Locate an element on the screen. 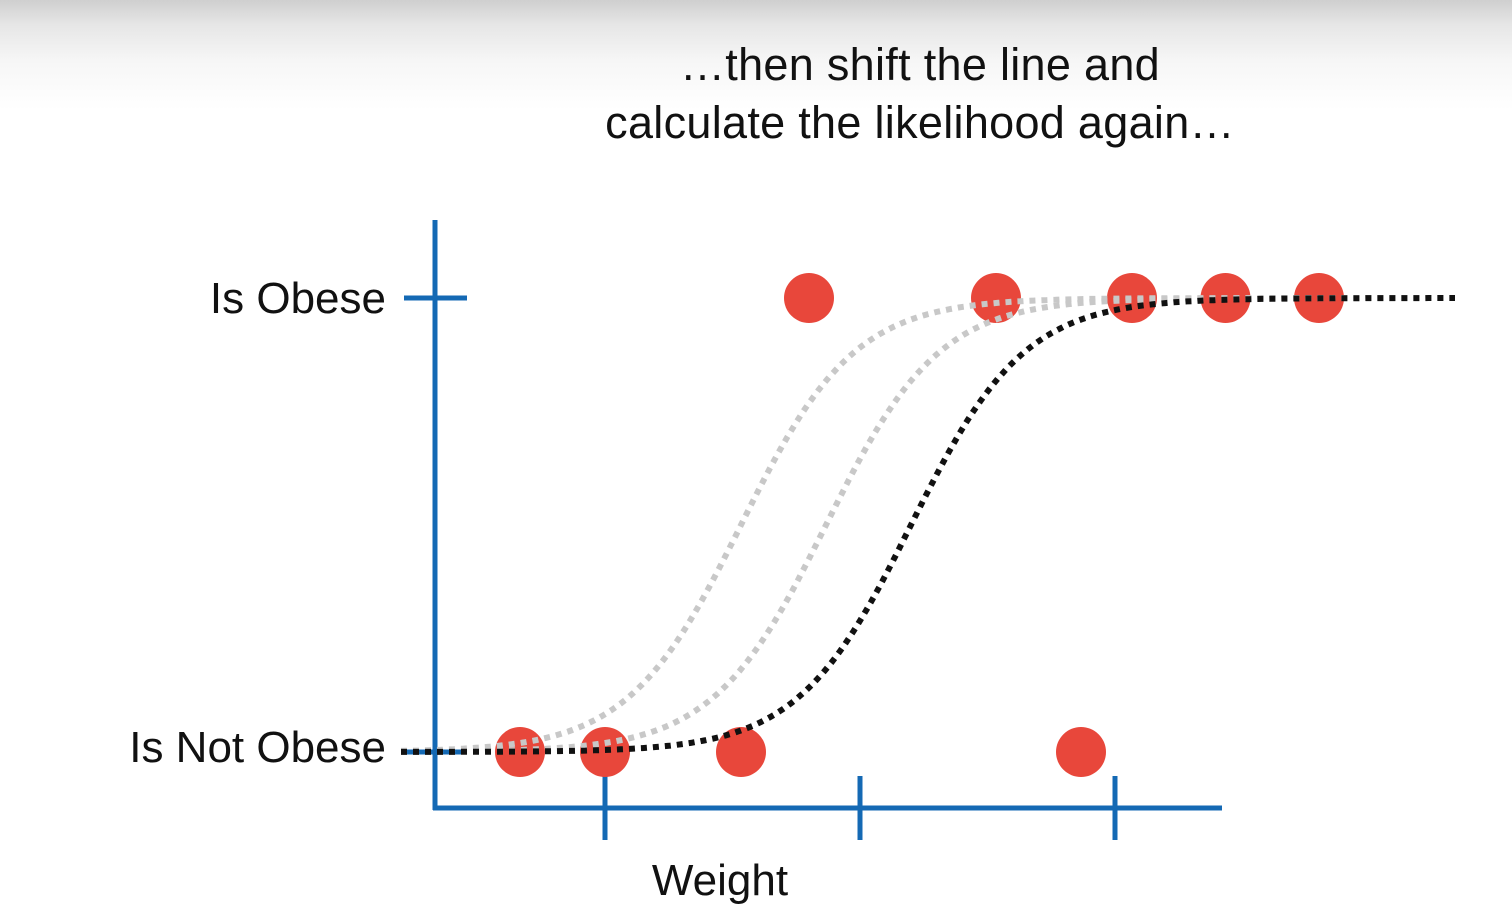  y-tick-label-top: Is Obese is located at coordinates (298, 298).